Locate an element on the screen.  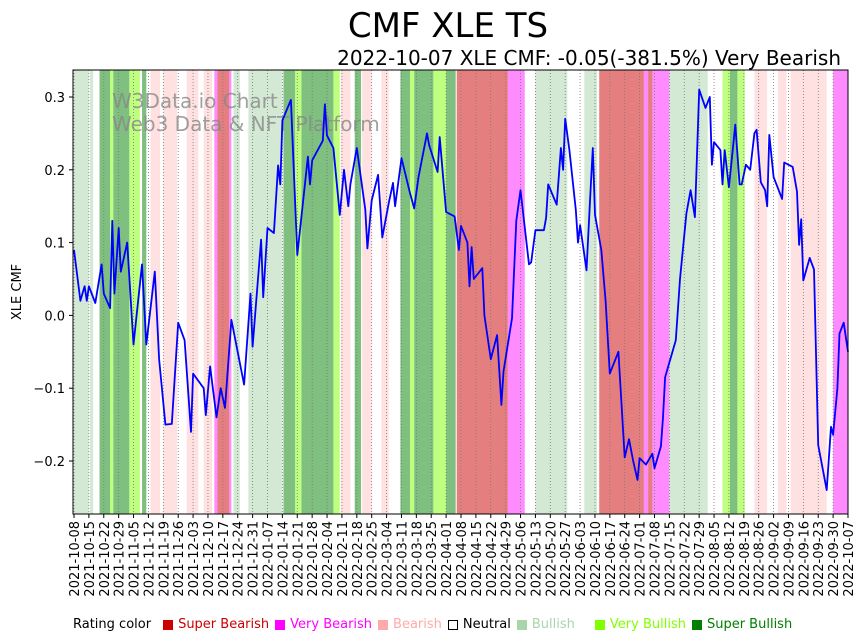
x-tick-label: 2022-06-17 is located at coordinates (611, 559).